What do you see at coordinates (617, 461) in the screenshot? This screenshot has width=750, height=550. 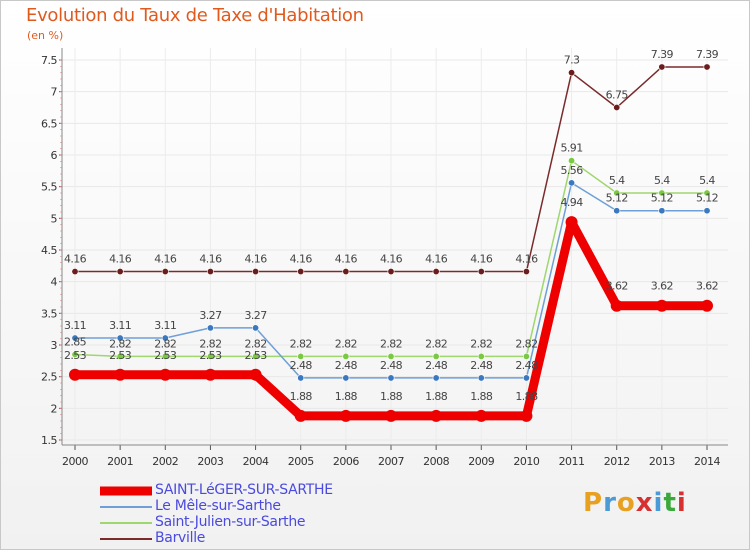 I see `x-tick-label: 2012` at bounding box center [617, 461].